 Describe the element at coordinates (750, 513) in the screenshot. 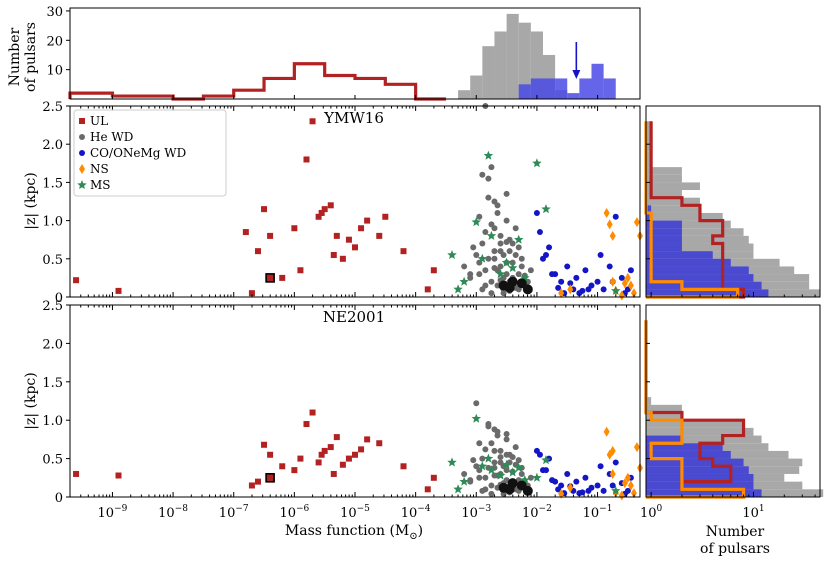

I see `side-x-tick-label-base: 10` at that location.